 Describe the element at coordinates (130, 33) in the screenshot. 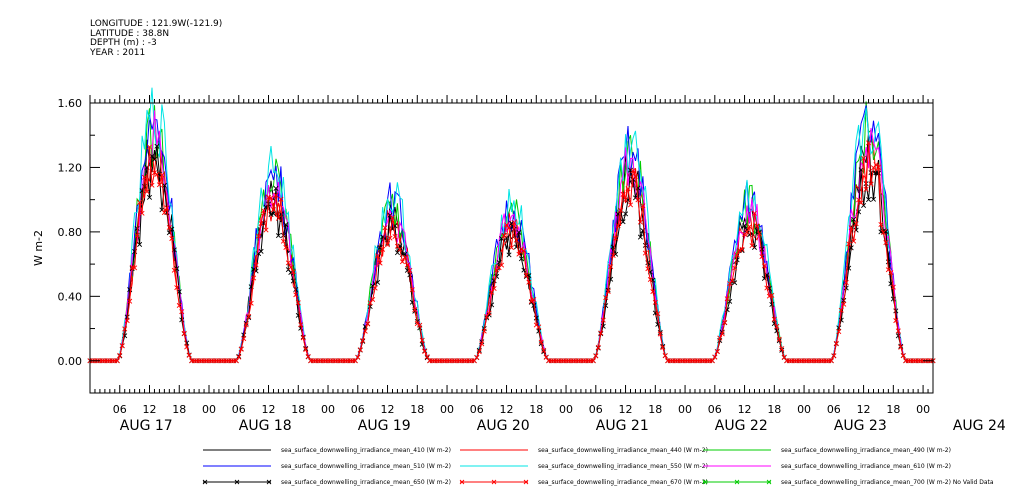

I see `latitude-label: LATITUDE : 38.8N` at that location.